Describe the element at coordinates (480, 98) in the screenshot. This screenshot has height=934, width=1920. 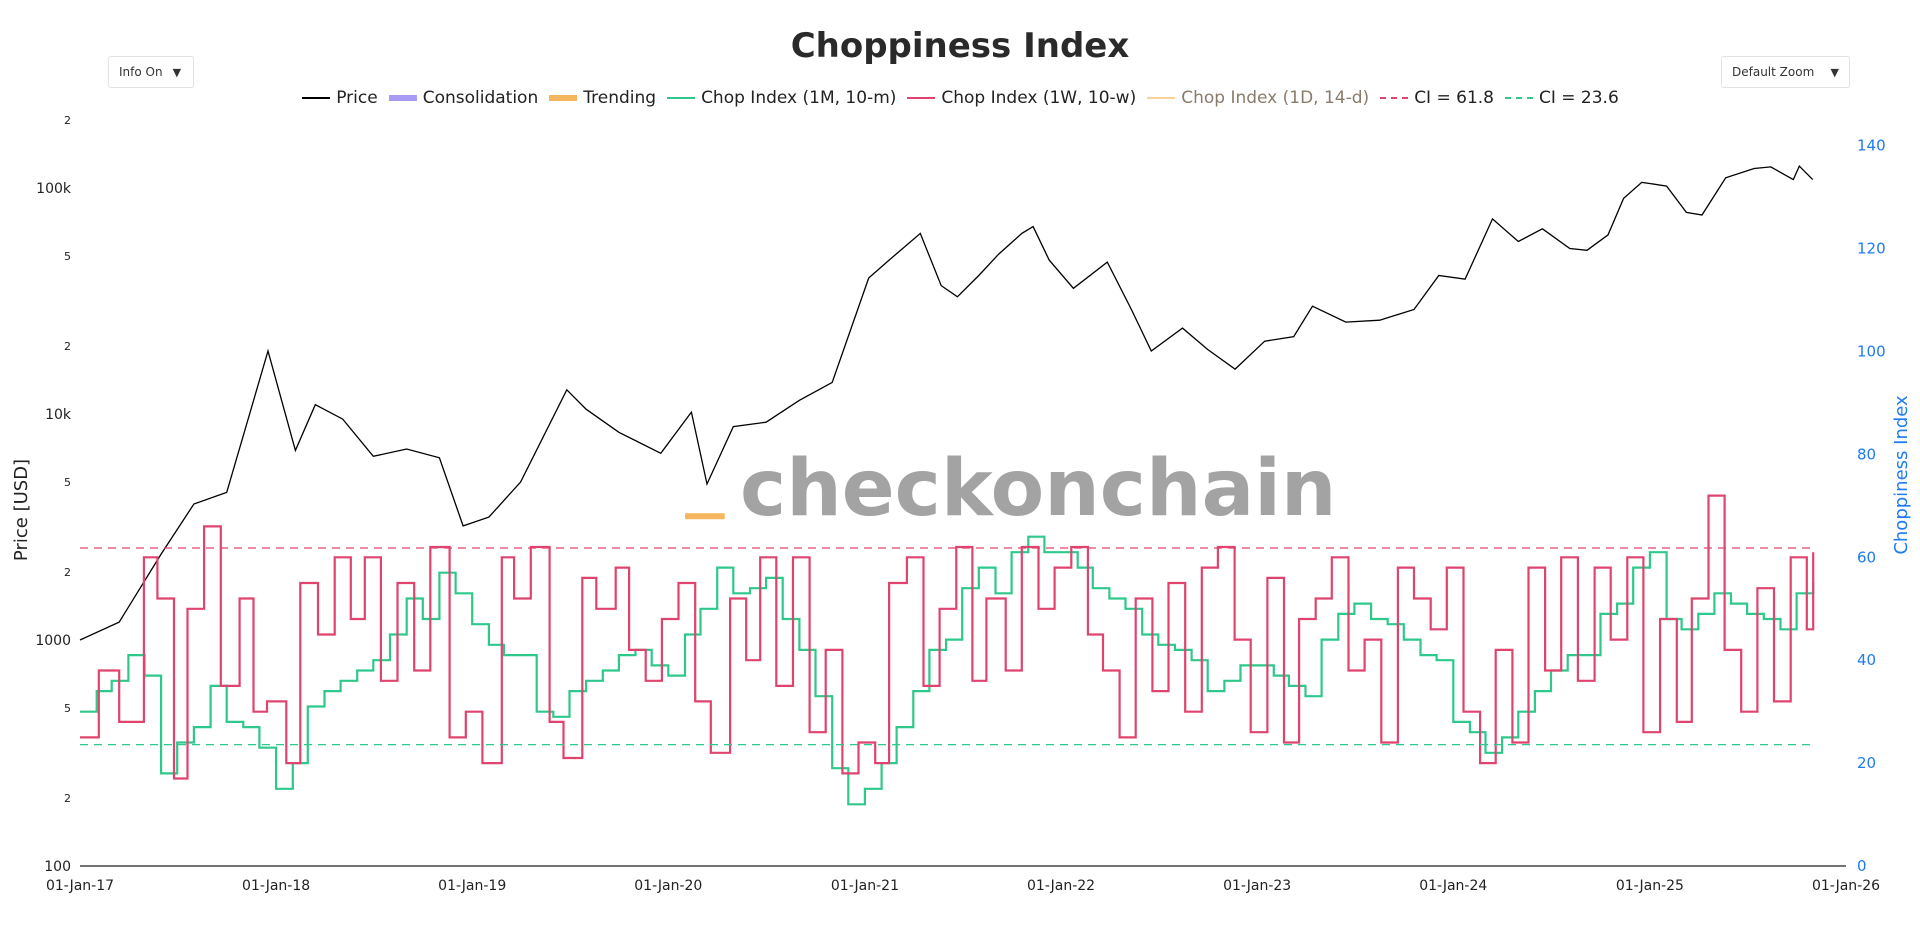
I see `legend-label: Consolidation` at that location.